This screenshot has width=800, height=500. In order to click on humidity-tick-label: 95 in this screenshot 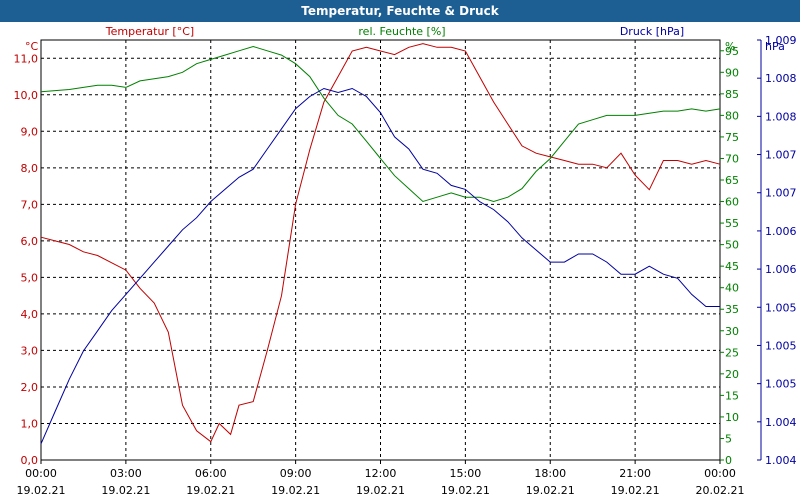, I will do `click(732, 51)`.